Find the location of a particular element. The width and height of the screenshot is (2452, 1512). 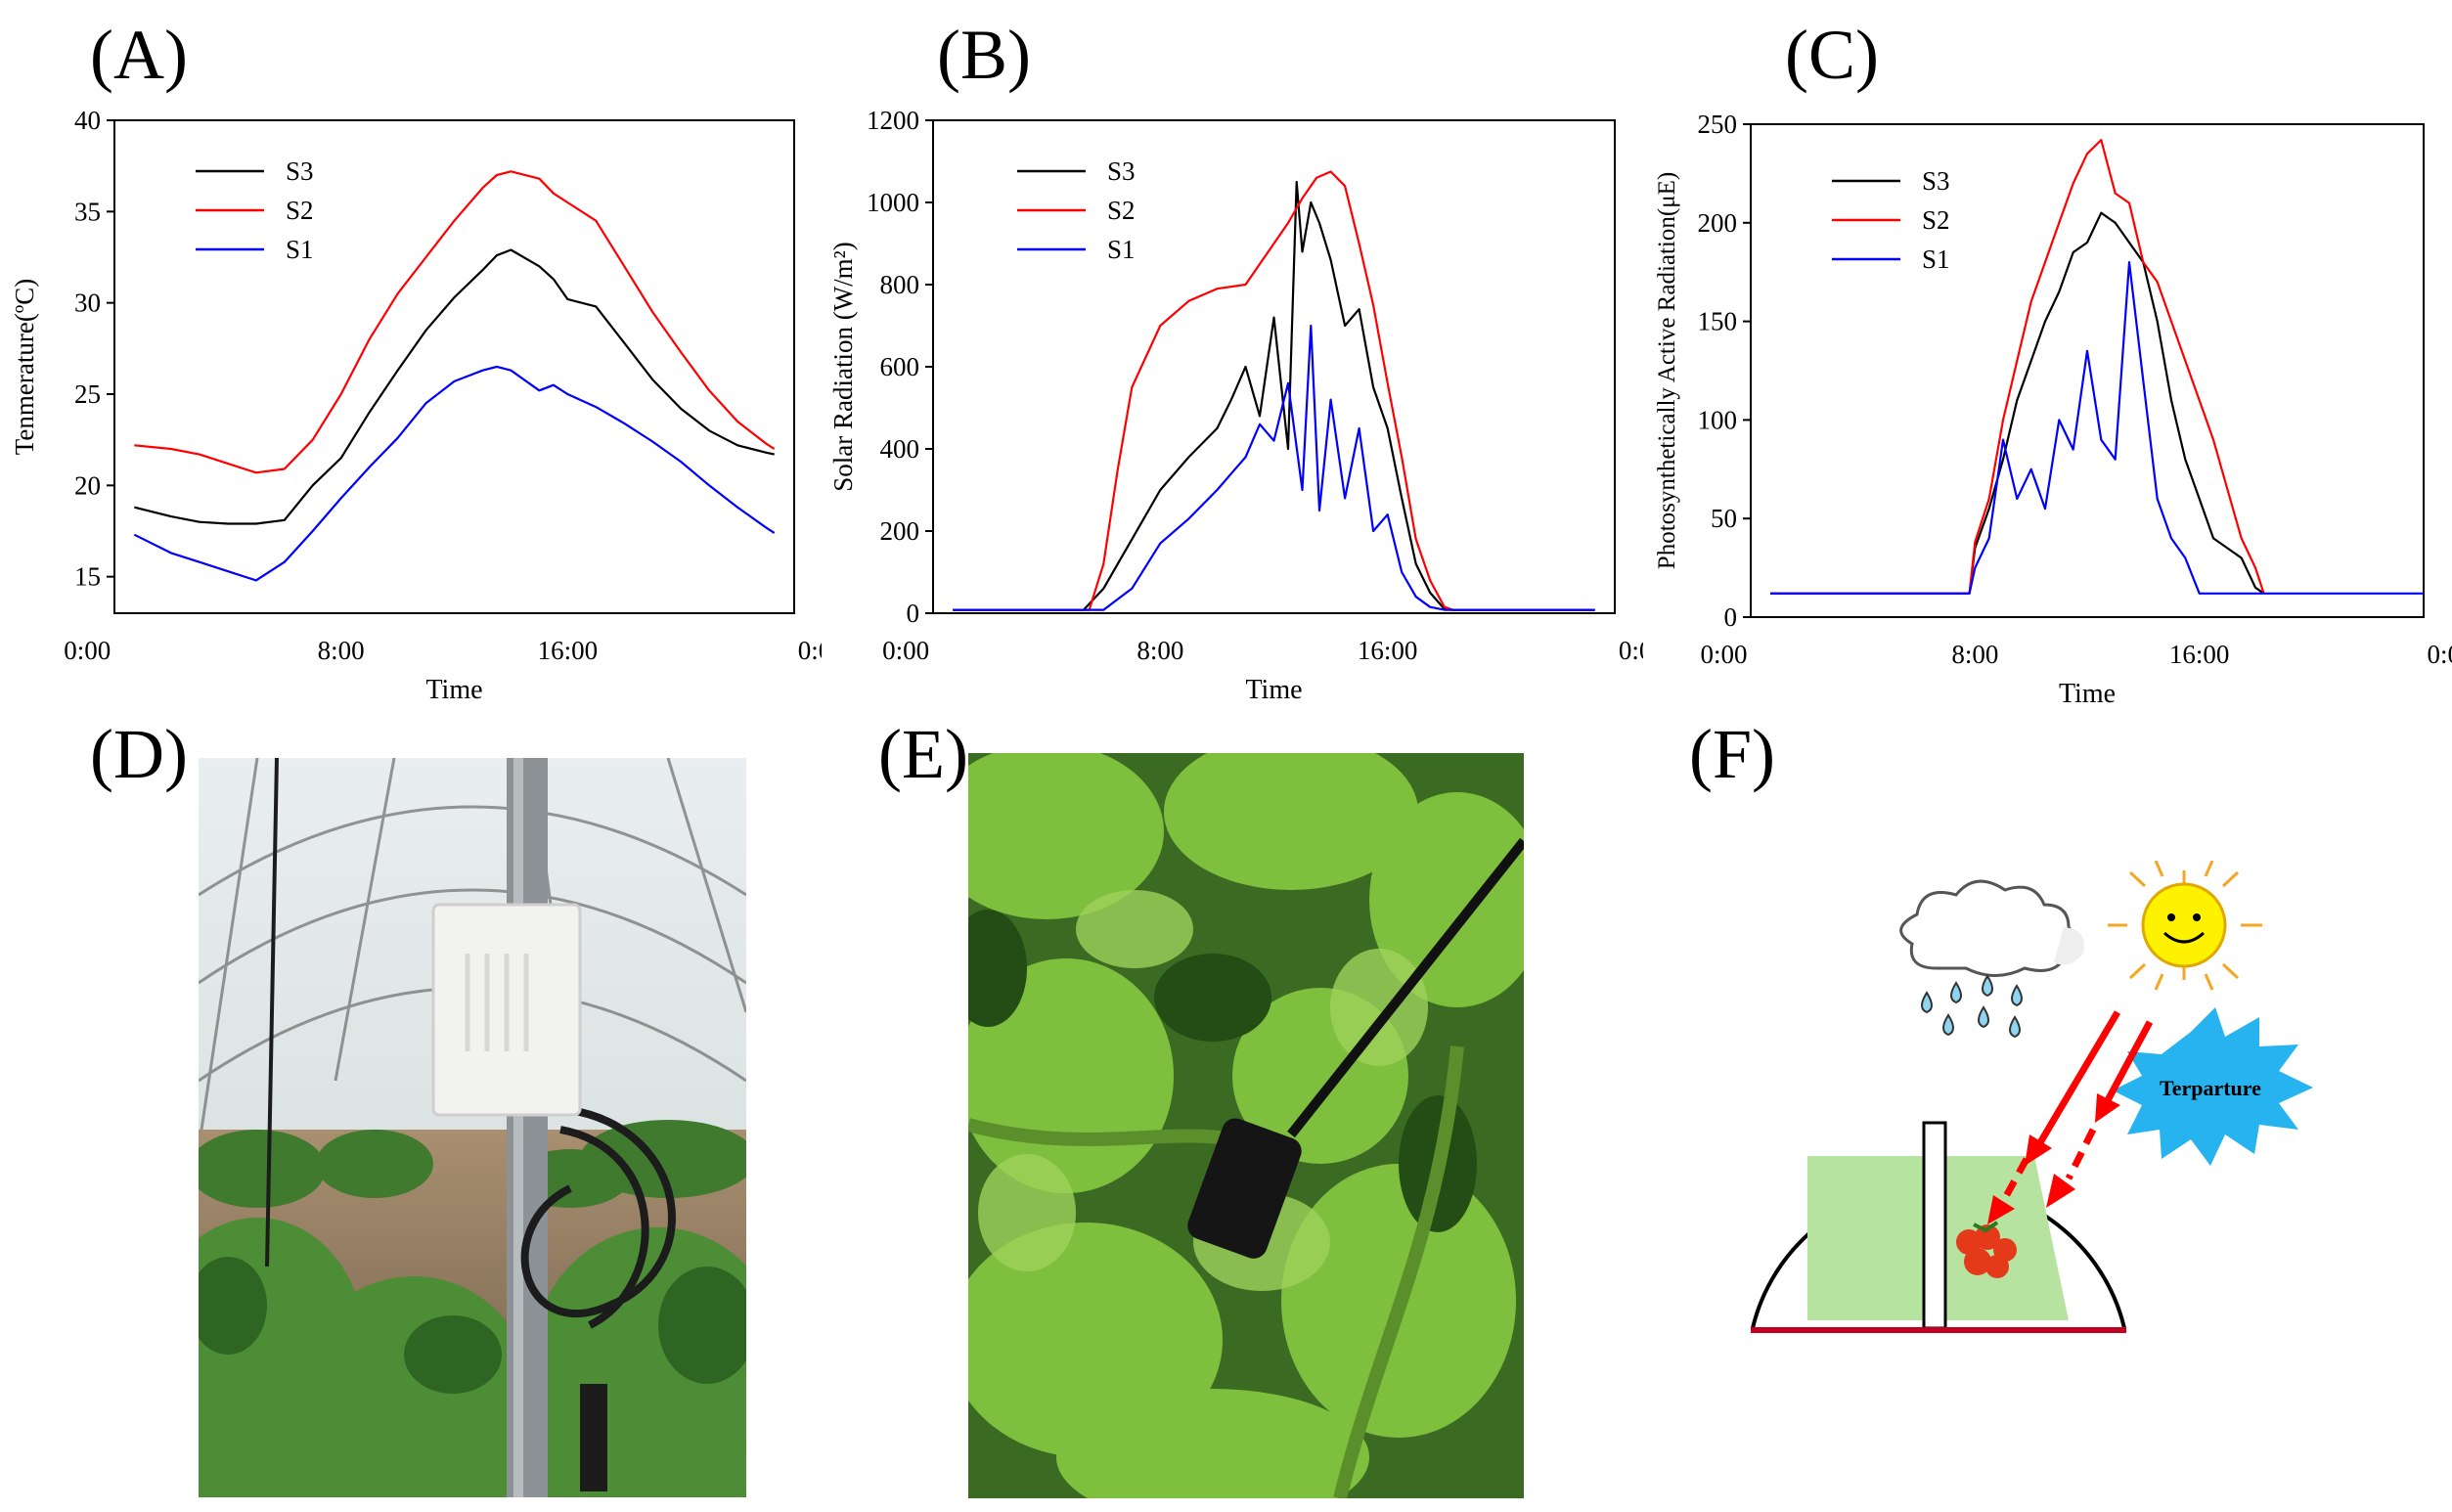

y-tick-label: 30 is located at coordinates (87, 303).